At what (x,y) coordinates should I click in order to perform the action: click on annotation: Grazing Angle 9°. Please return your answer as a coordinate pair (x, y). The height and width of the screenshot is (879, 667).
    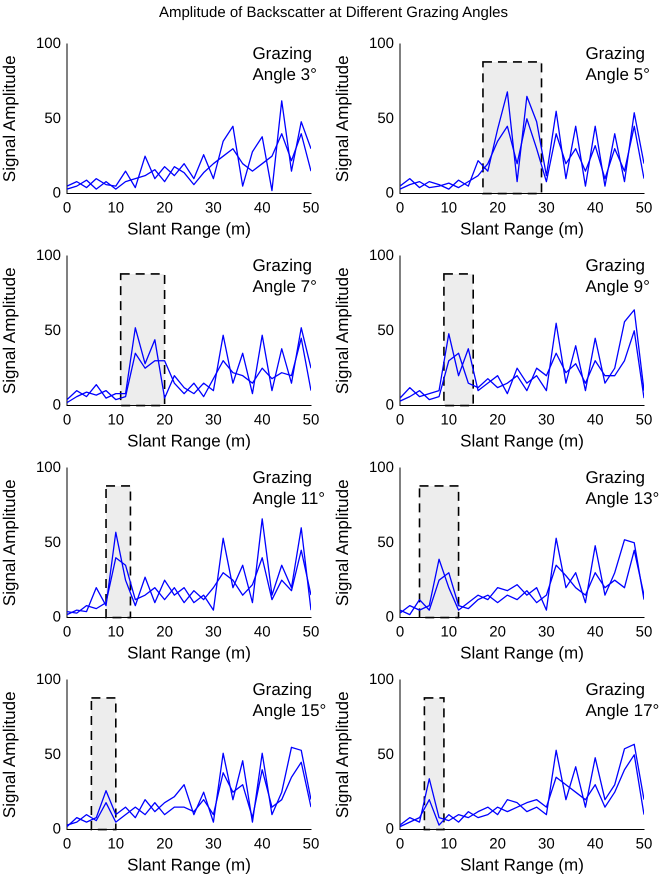
    Looking at the image, I should click on (617, 276).